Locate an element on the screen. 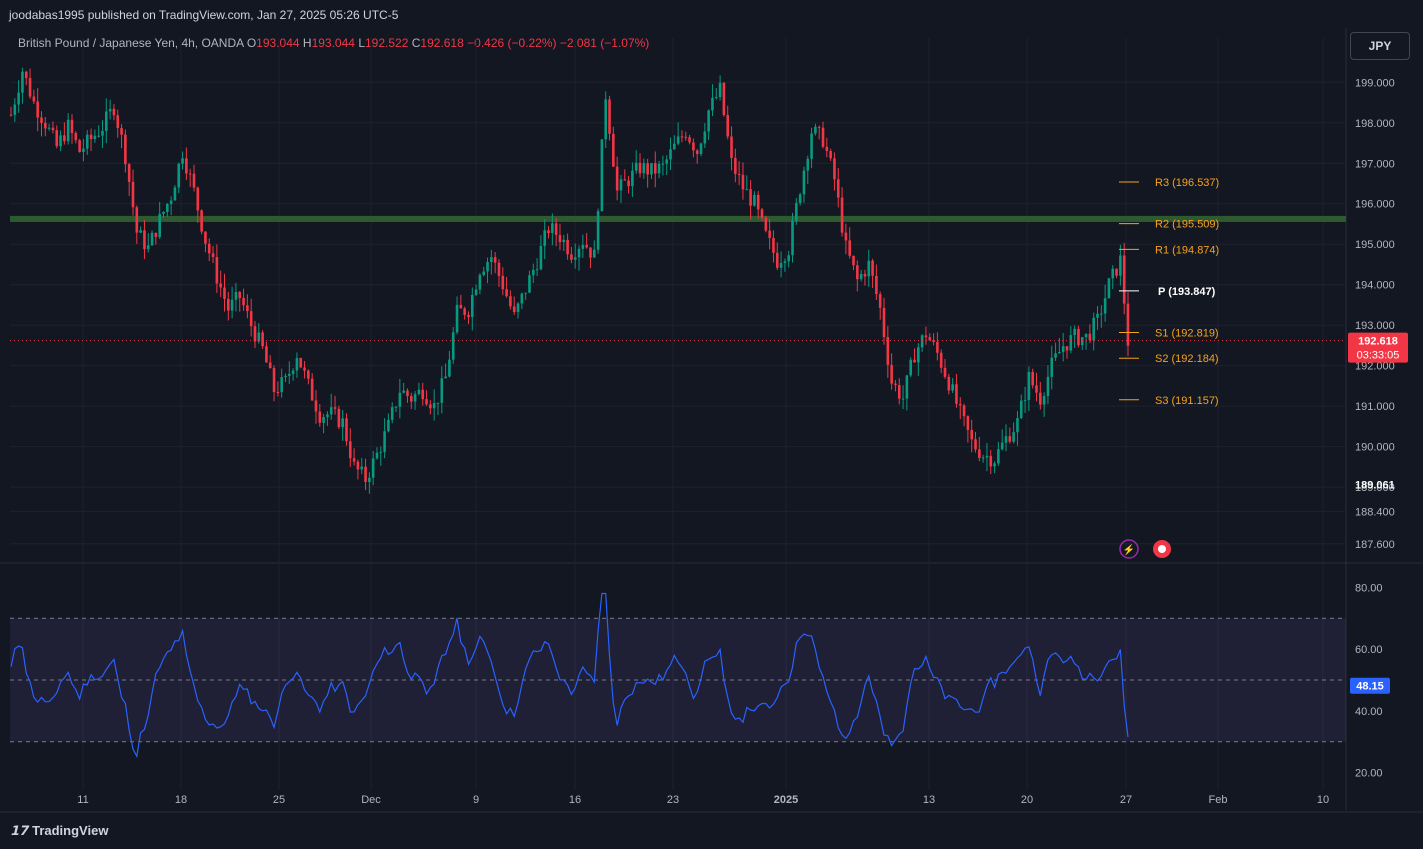  change-value-2: −2.081 (−1.07%) is located at coordinates (604, 43).